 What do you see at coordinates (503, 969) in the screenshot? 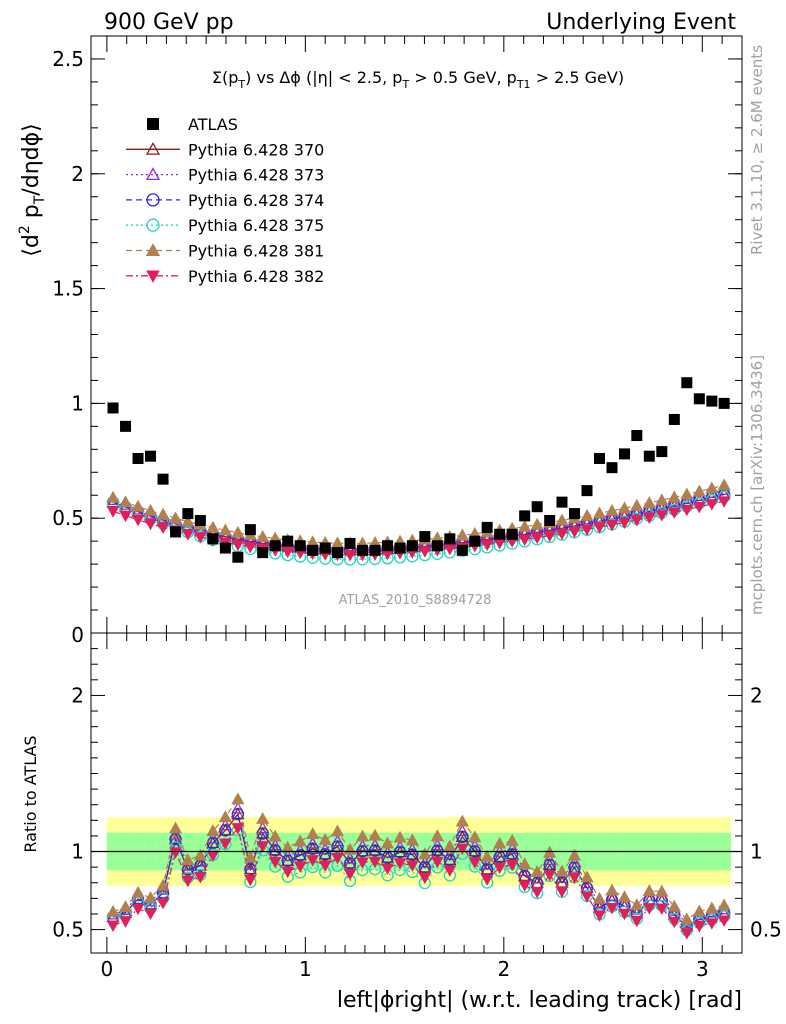
I see `x-tick-label: 2` at bounding box center [503, 969].